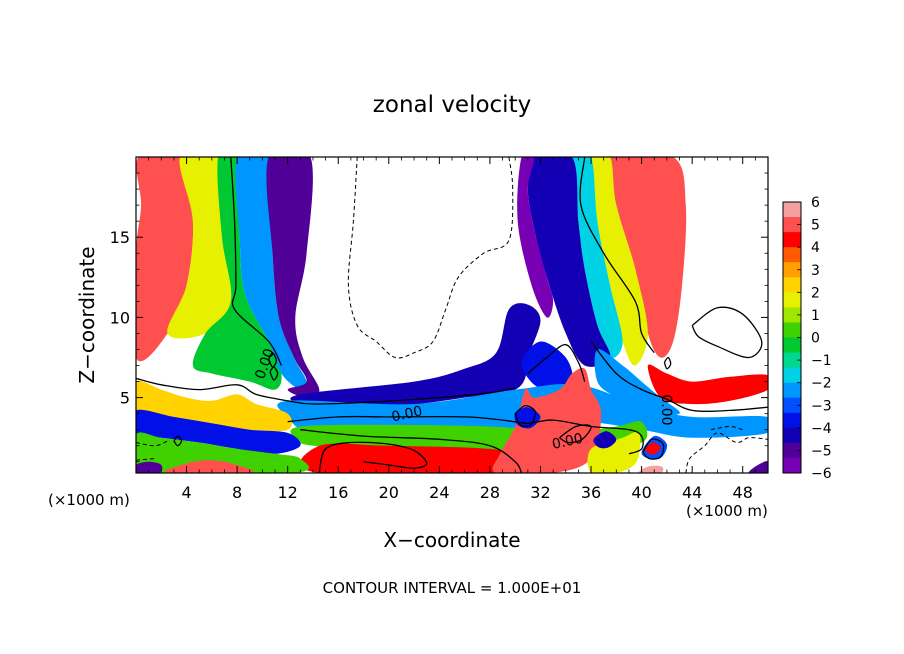  What do you see at coordinates (666, 409) in the screenshot?
I see `contour-label-2: 0.00` at bounding box center [666, 409].